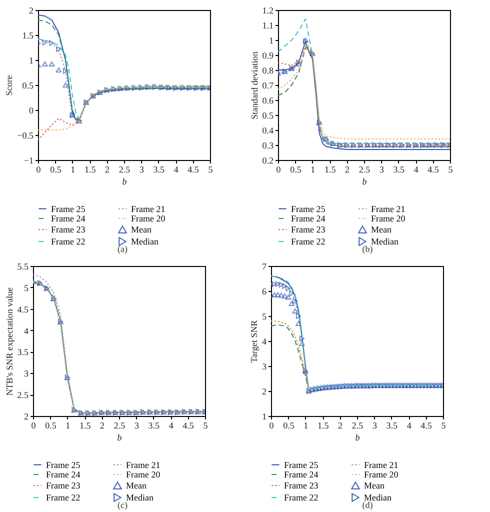  Describe the element at coordinates (23, 267) in the screenshot. I see `y-tick-label: 5.5` at that location.